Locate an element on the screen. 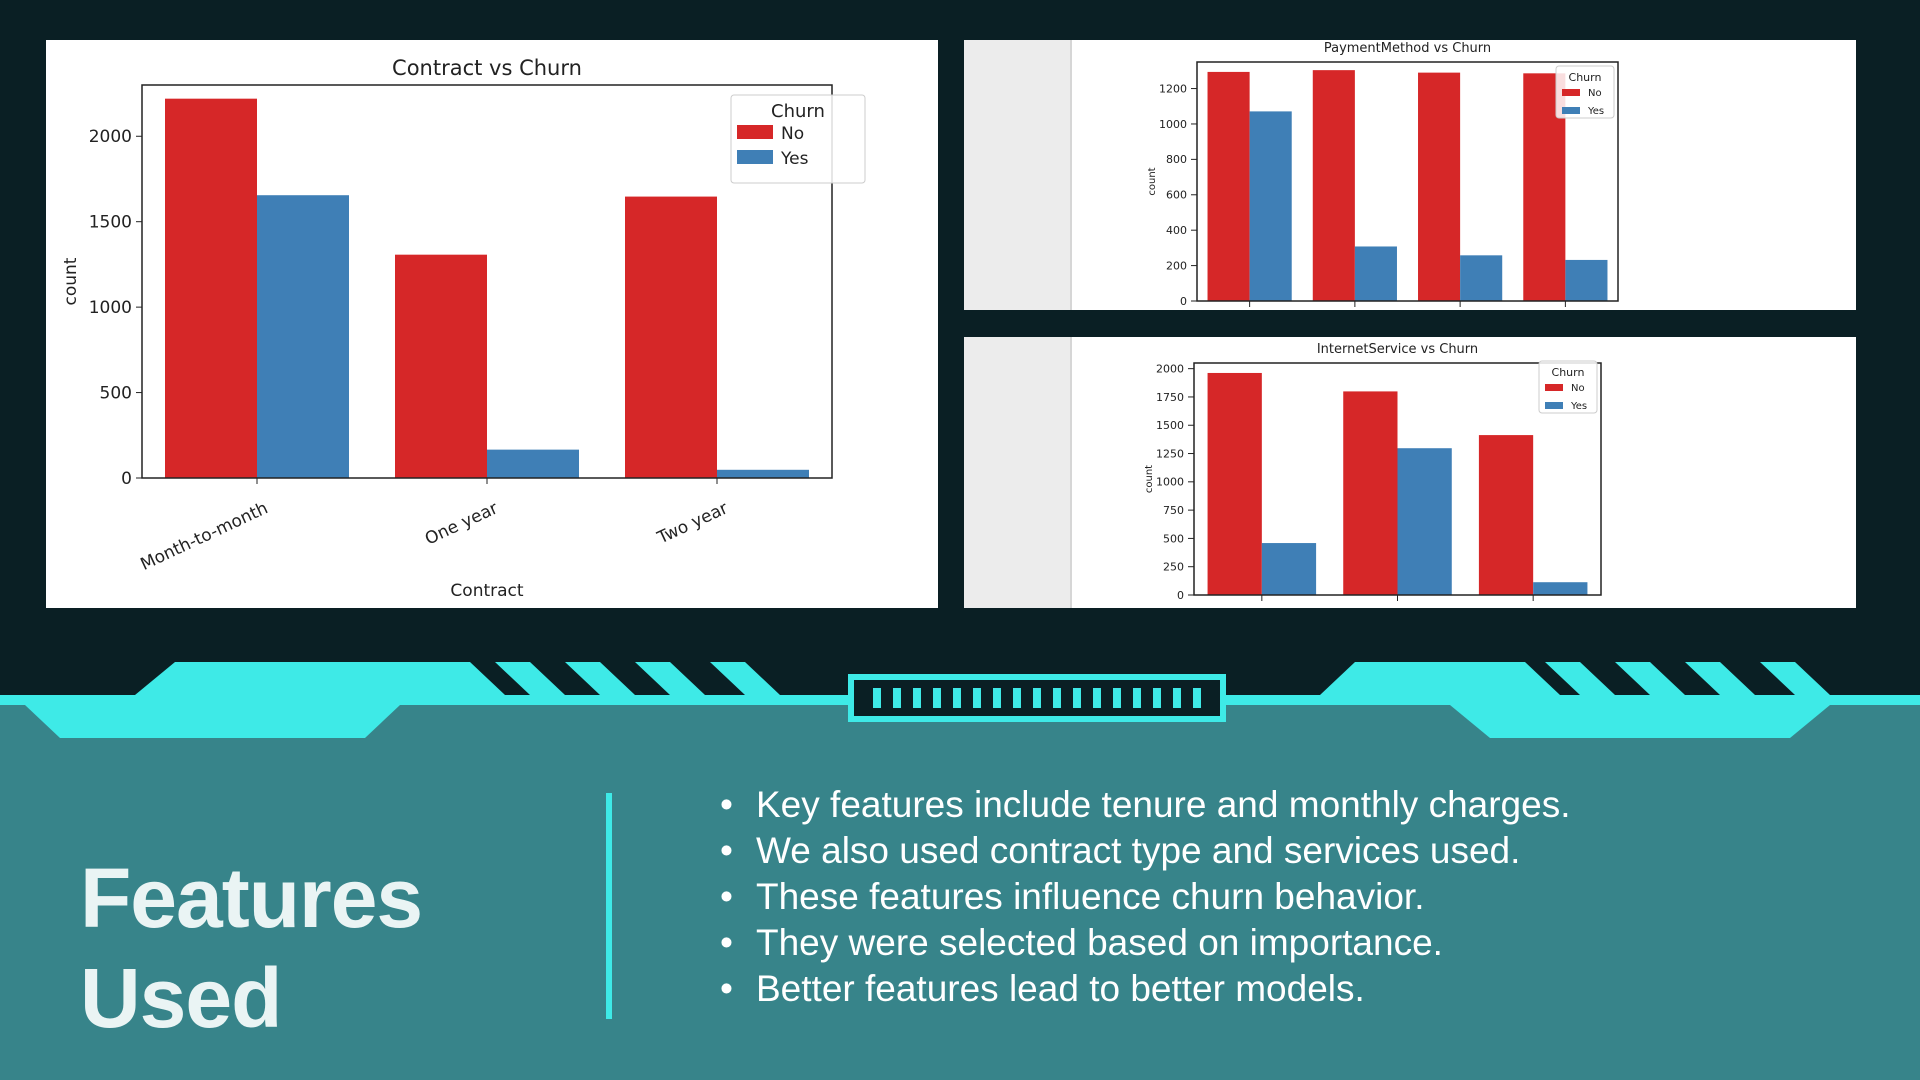 This screenshot has width=1920, height=1080. chart-title: InternetService vs Churn is located at coordinates (1397, 349).